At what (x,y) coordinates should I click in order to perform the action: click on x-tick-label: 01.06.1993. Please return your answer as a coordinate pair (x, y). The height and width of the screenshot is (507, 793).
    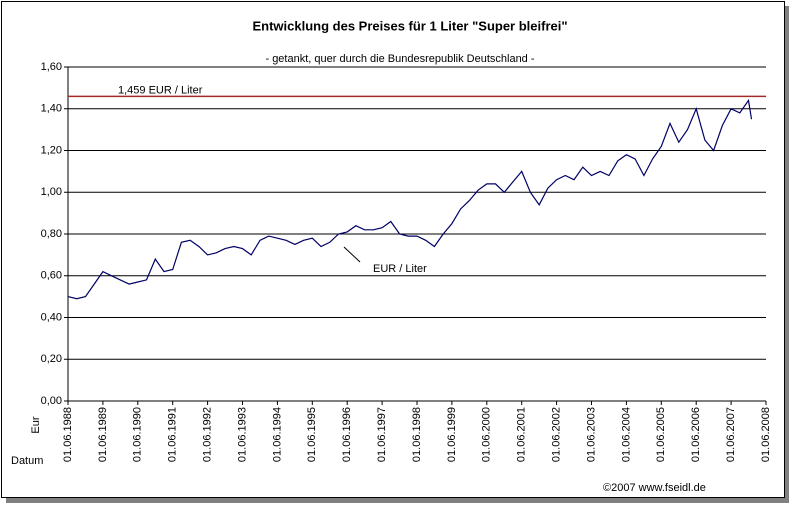
    Looking at the image, I should click on (242, 434).